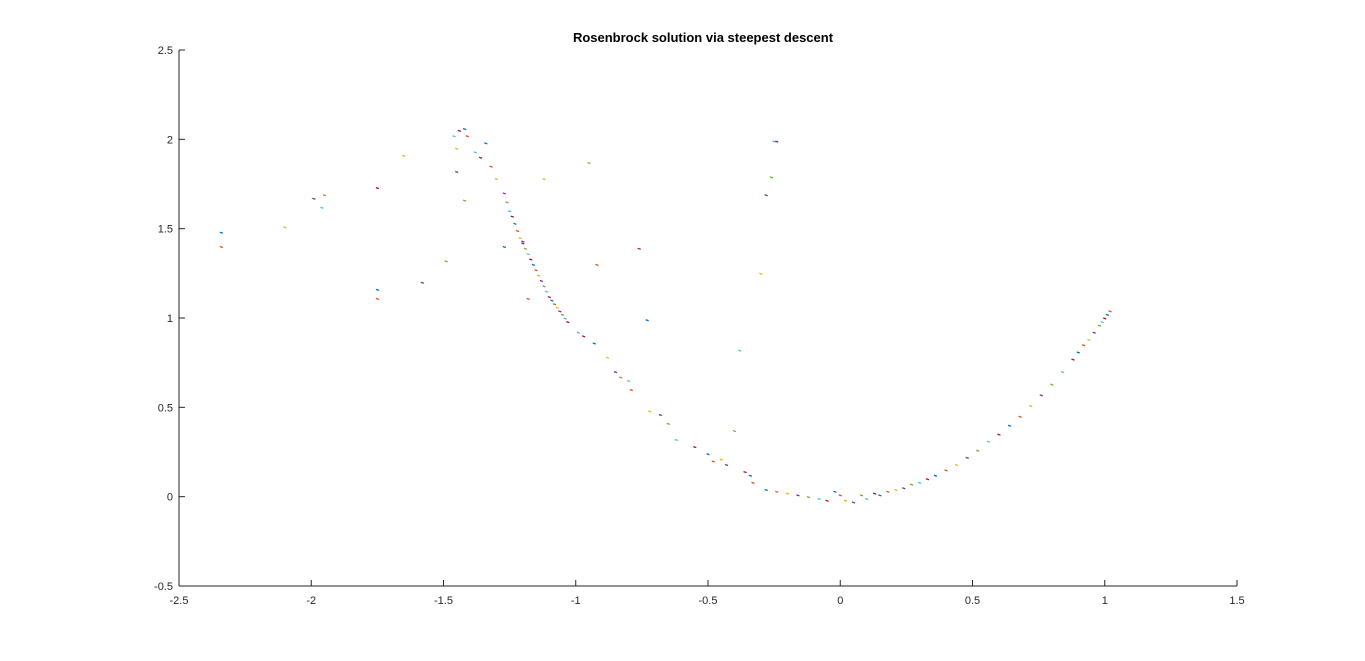 This screenshot has width=1365, height=661. I want to click on y-tick-label: 1, so click(170, 319).